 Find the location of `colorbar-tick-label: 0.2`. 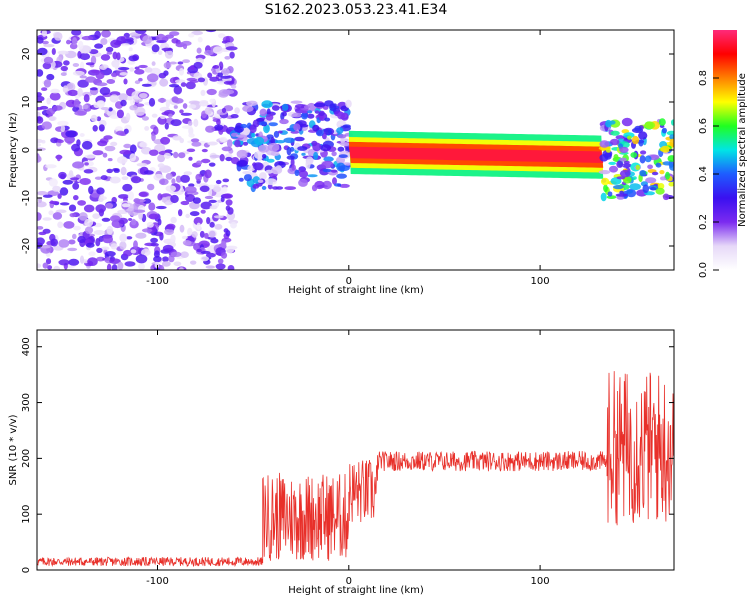

colorbar-tick-label: 0.2 is located at coordinates (703, 222).